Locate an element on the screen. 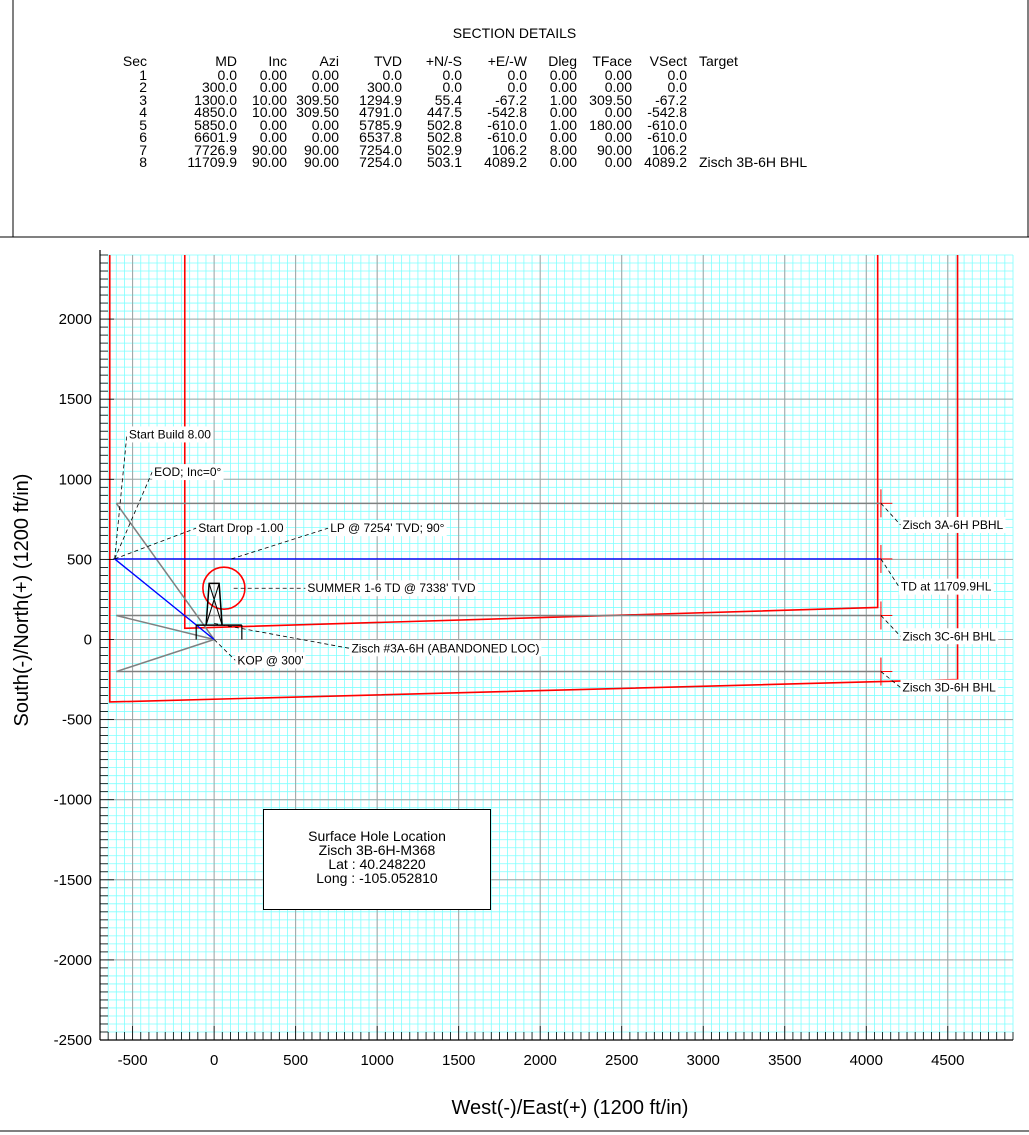 The height and width of the screenshot is (1135, 1029). x-tick-label: 0 is located at coordinates (214, 1060).